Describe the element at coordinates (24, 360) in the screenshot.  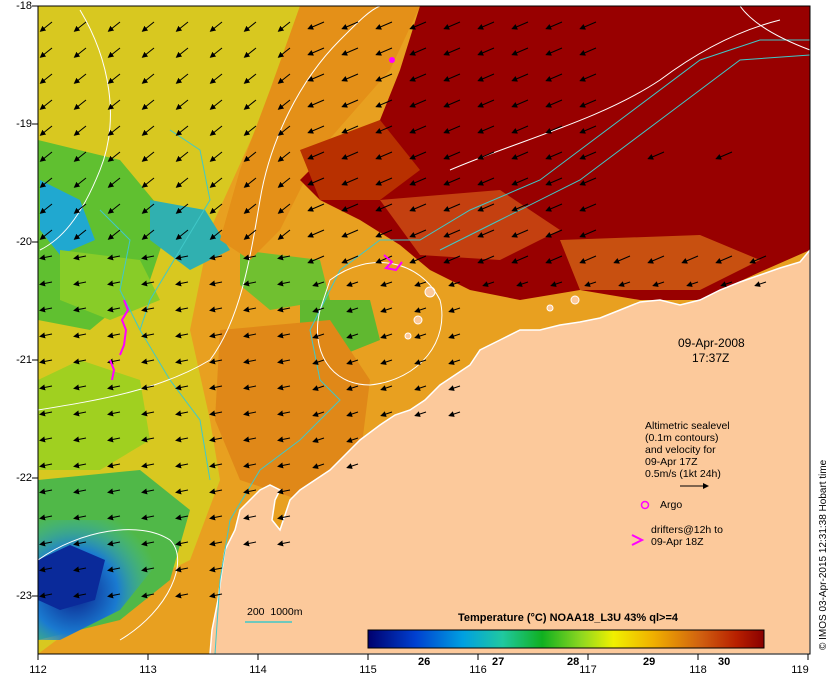
I see `y-tick-label: -21` at that location.